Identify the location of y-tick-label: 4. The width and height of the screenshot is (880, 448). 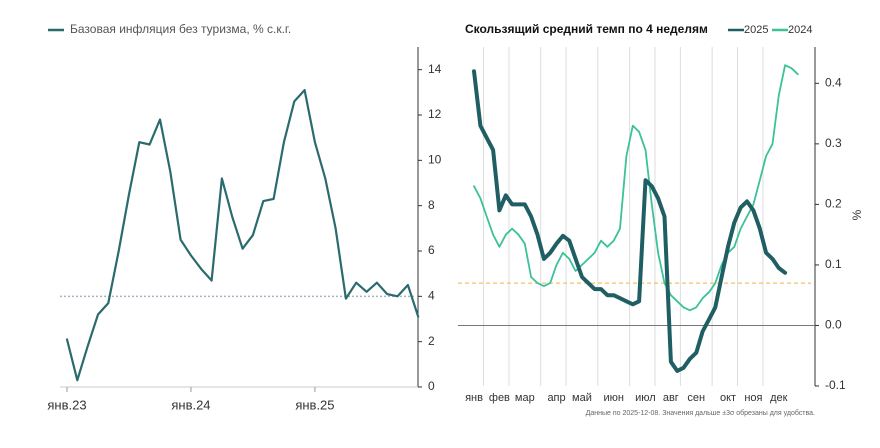
(431, 296).